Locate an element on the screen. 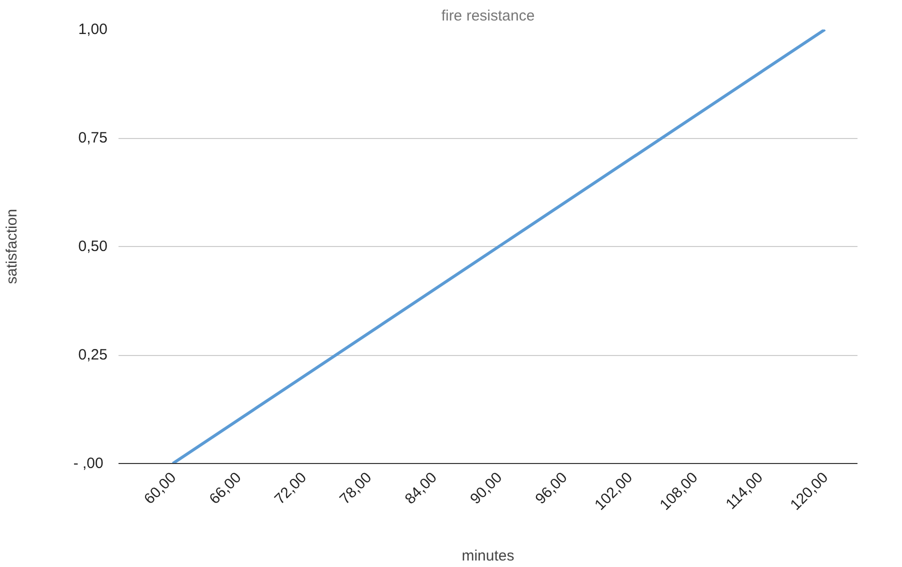  y-tick-label: 0,75 is located at coordinates (93, 138).